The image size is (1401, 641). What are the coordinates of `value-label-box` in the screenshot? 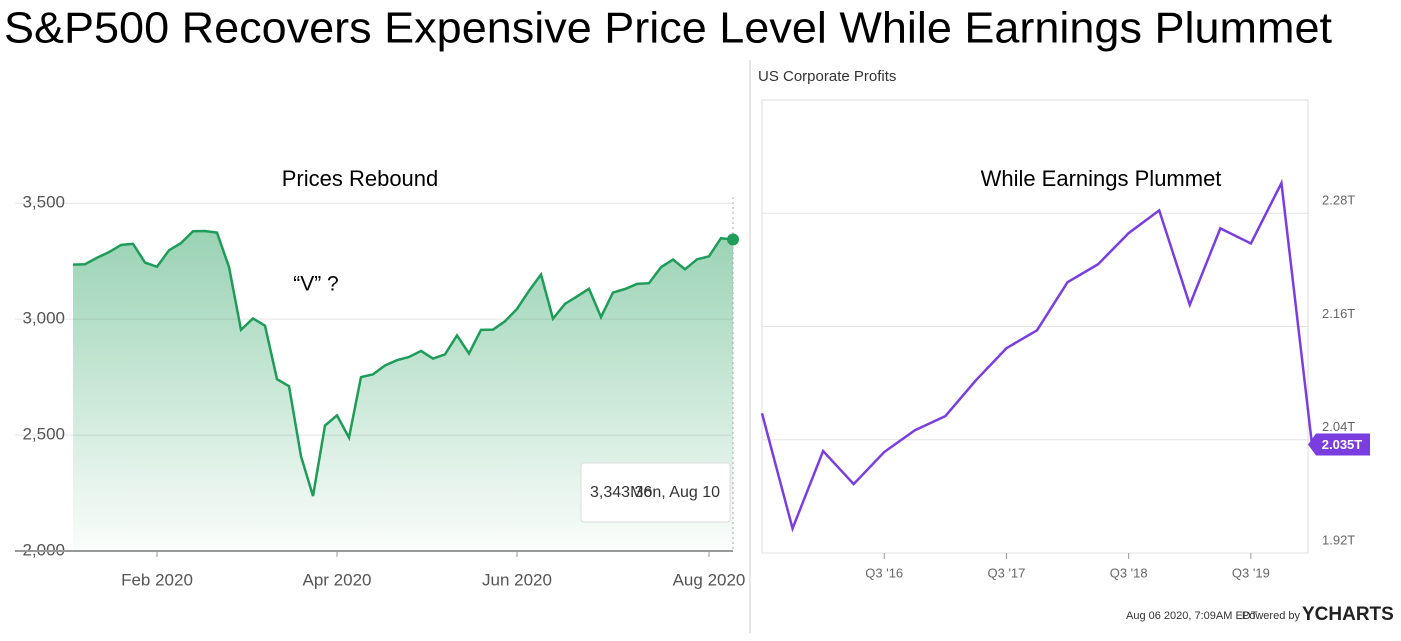 It's located at (1339, 444).